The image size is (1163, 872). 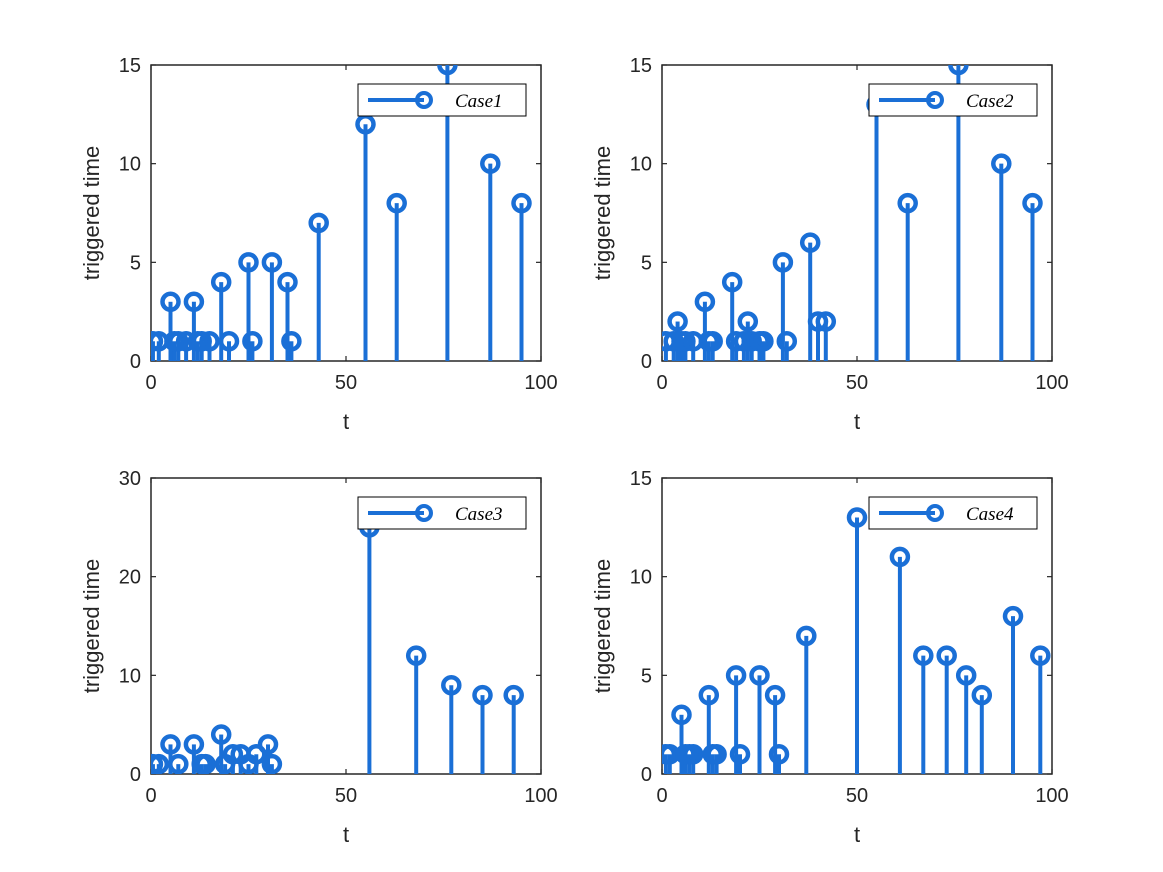 What do you see at coordinates (479, 101) in the screenshot?
I see `legend-label: Case1` at bounding box center [479, 101].